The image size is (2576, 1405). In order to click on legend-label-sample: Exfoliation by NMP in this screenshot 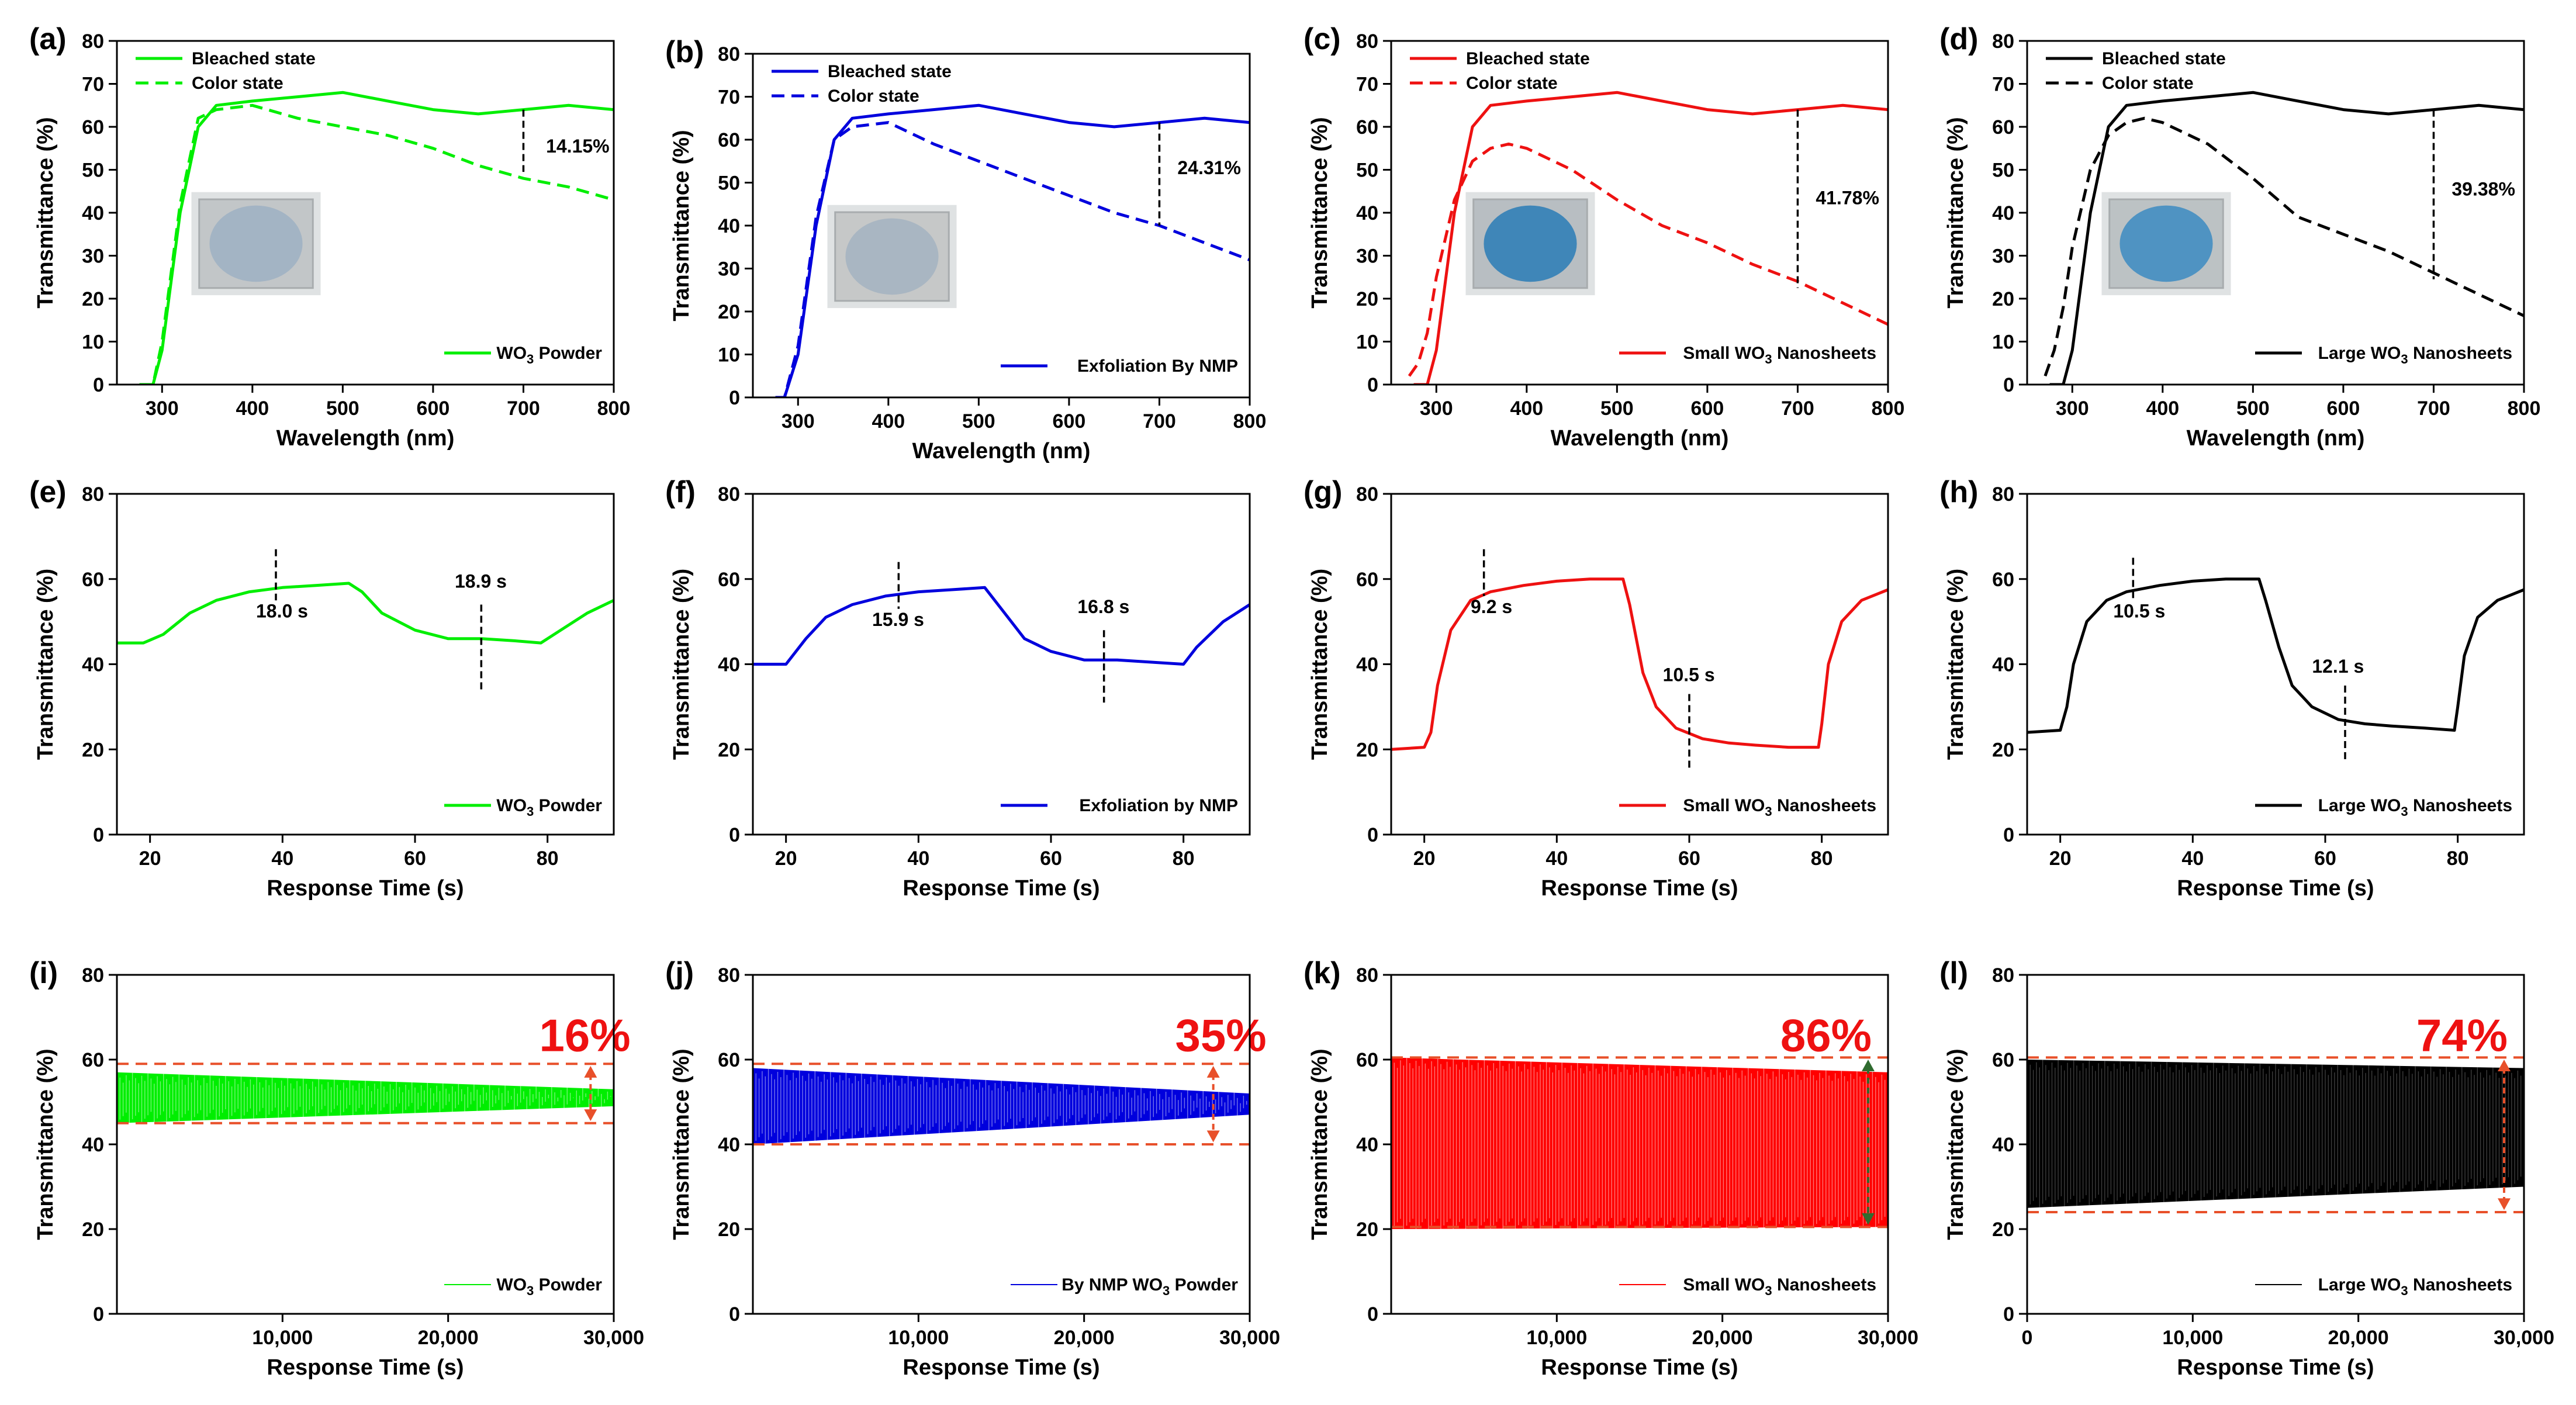, I will do `click(1158, 806)`.